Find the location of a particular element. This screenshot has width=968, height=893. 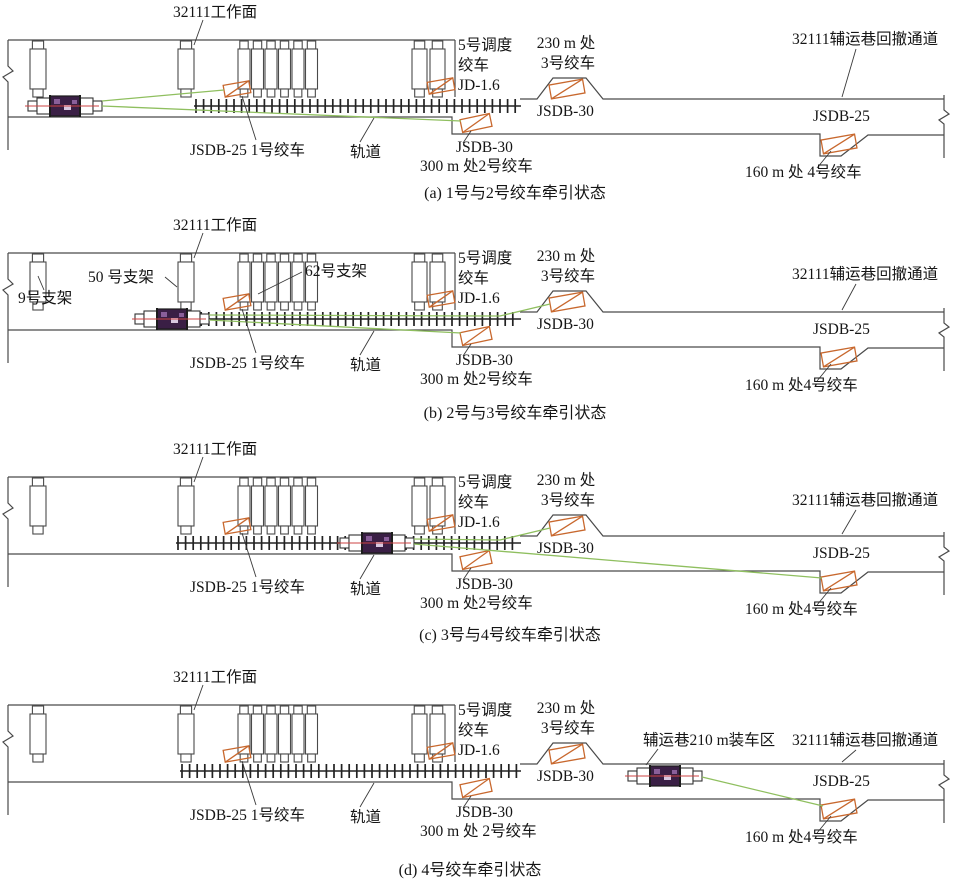

support-row is located at coordinates (237, 506).